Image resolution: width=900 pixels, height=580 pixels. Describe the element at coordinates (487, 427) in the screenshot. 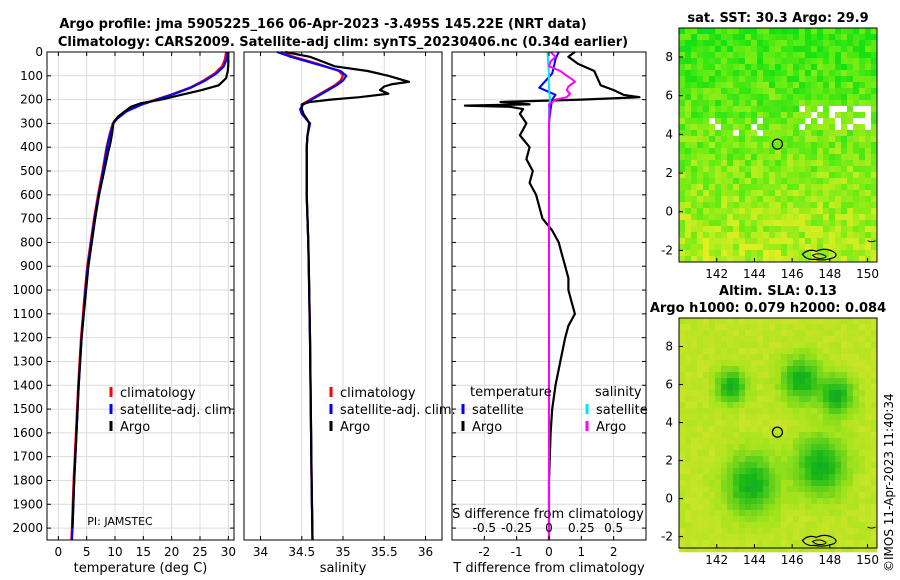

I see `legend-label-argo: Argo` at that location.